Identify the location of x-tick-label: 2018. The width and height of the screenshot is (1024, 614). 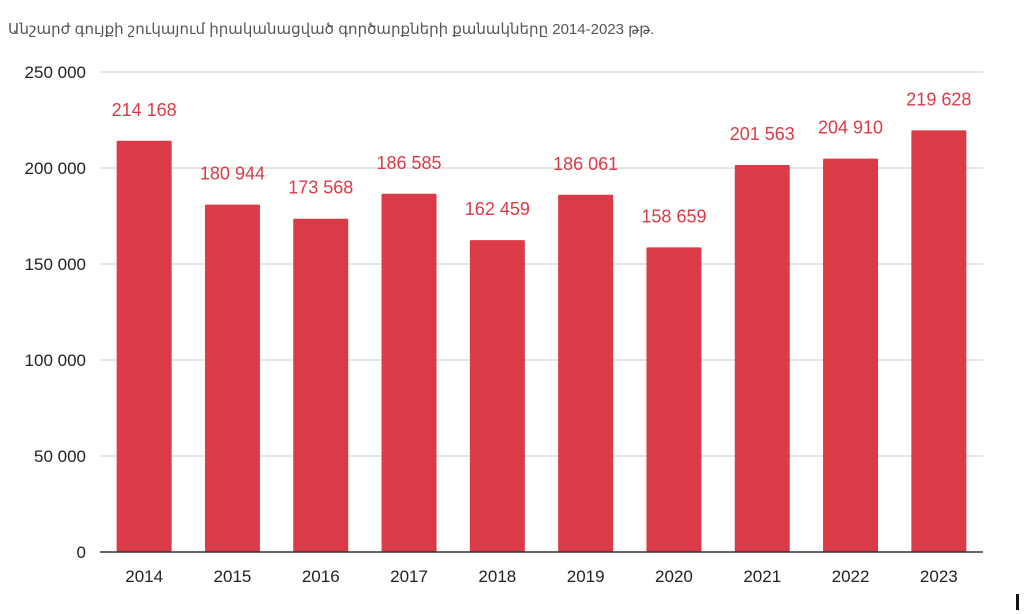
(497, 576).